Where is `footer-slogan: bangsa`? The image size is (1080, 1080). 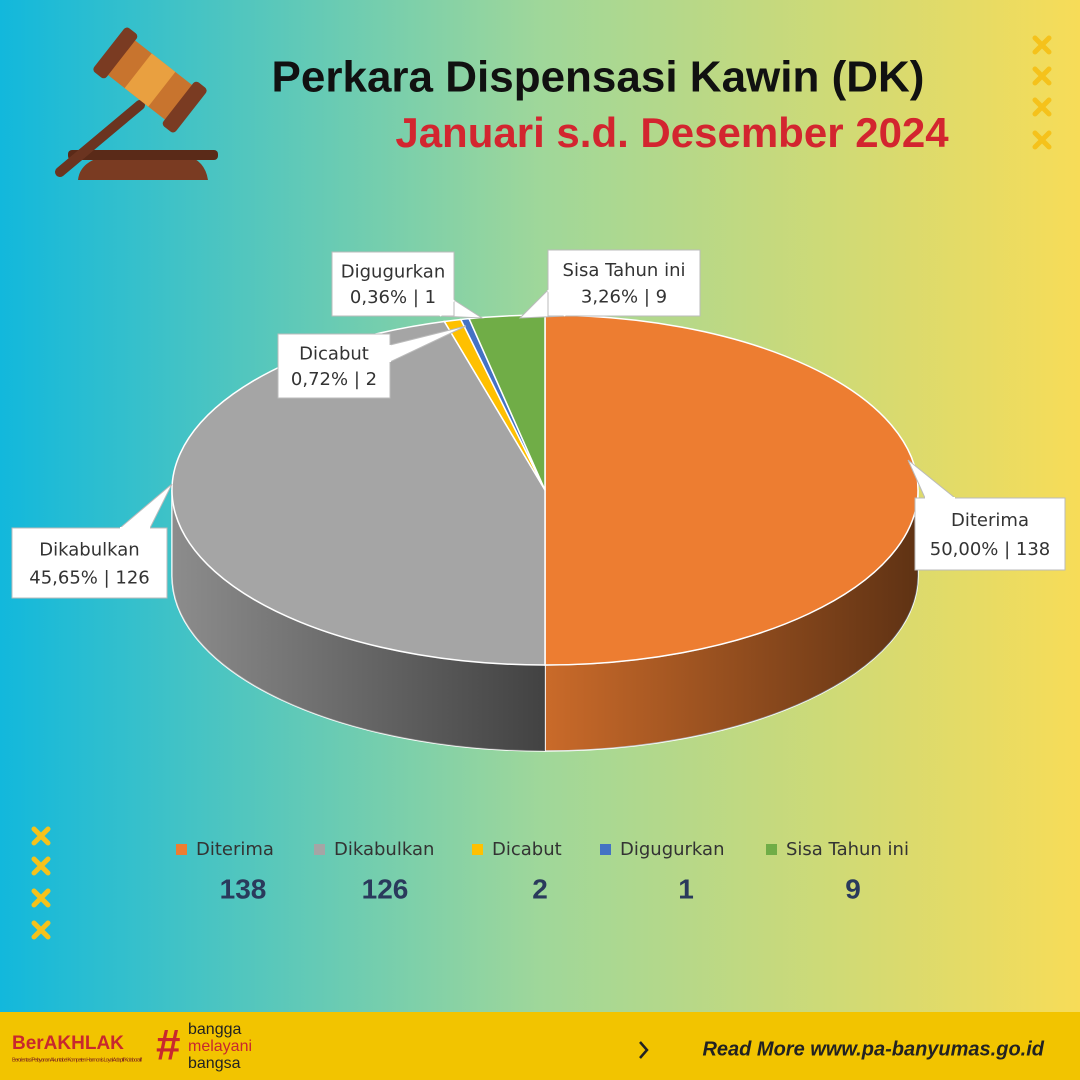 footer-slogan: bangsa is located at coordinates (214, 1063).